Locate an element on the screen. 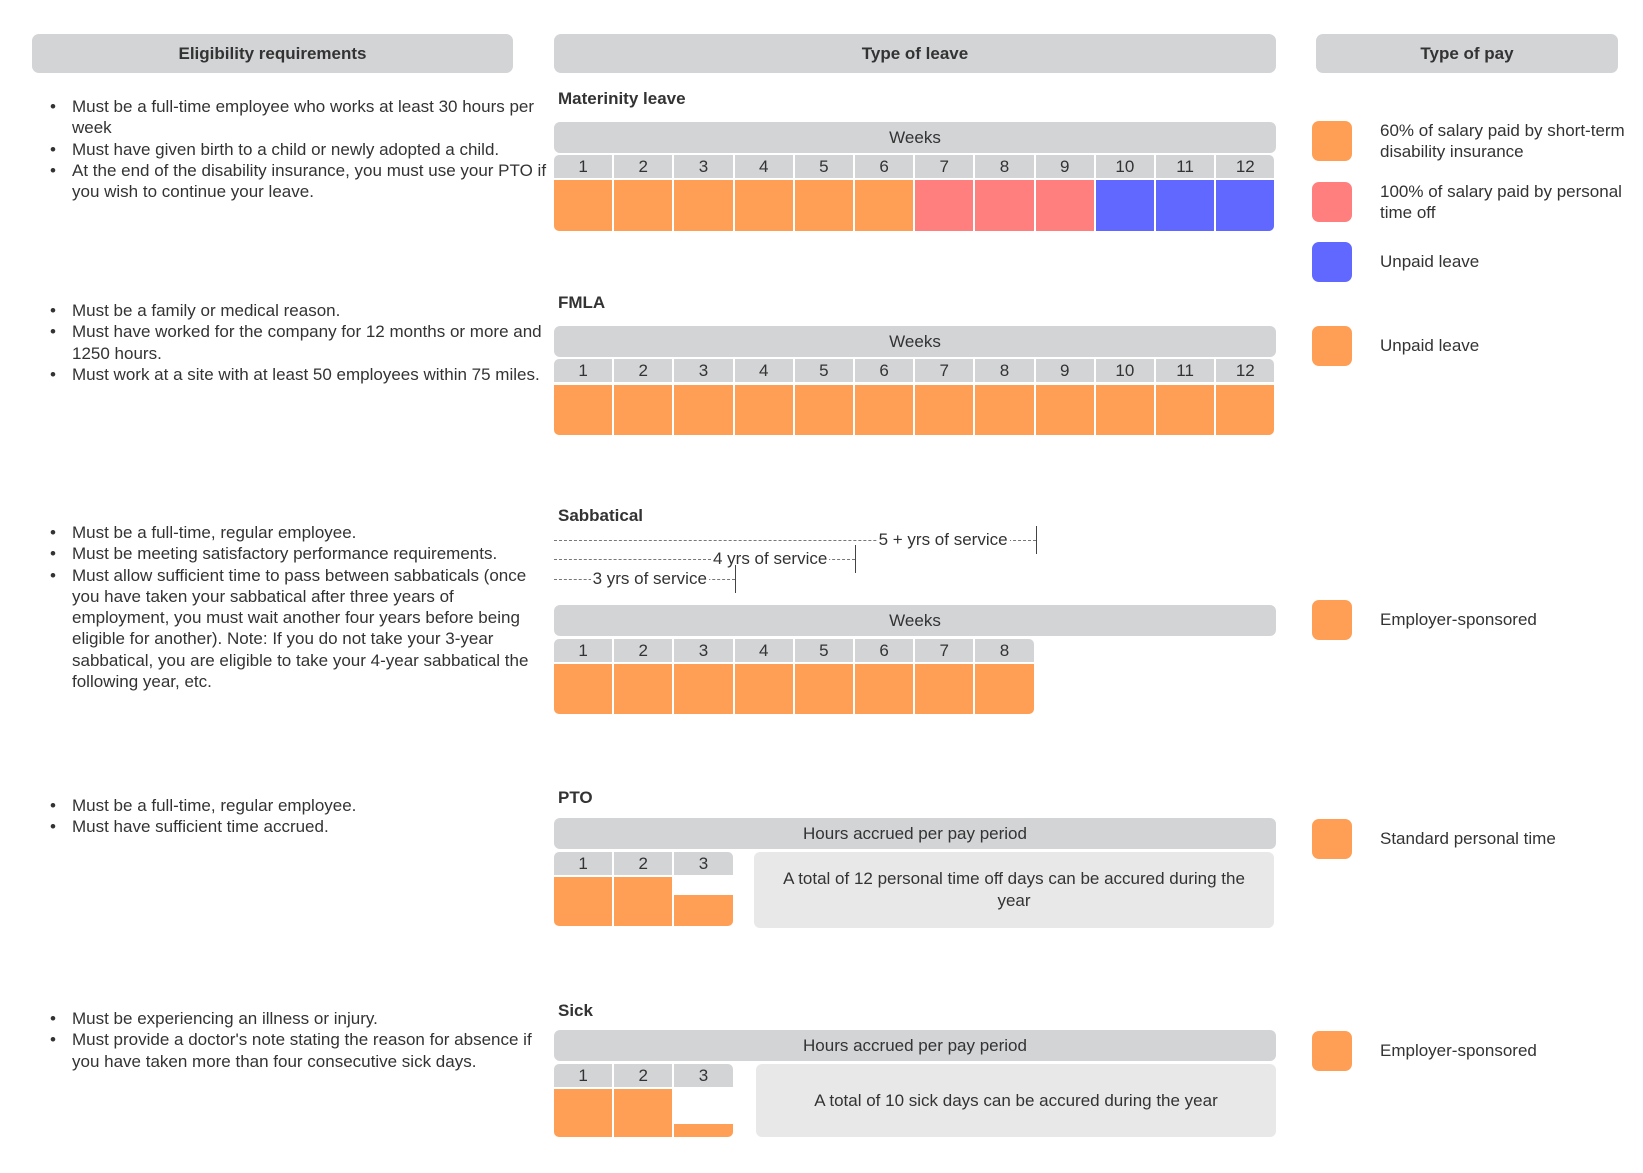  bar-header: Hours accrued per pay period is located at coordinates (915, 833).